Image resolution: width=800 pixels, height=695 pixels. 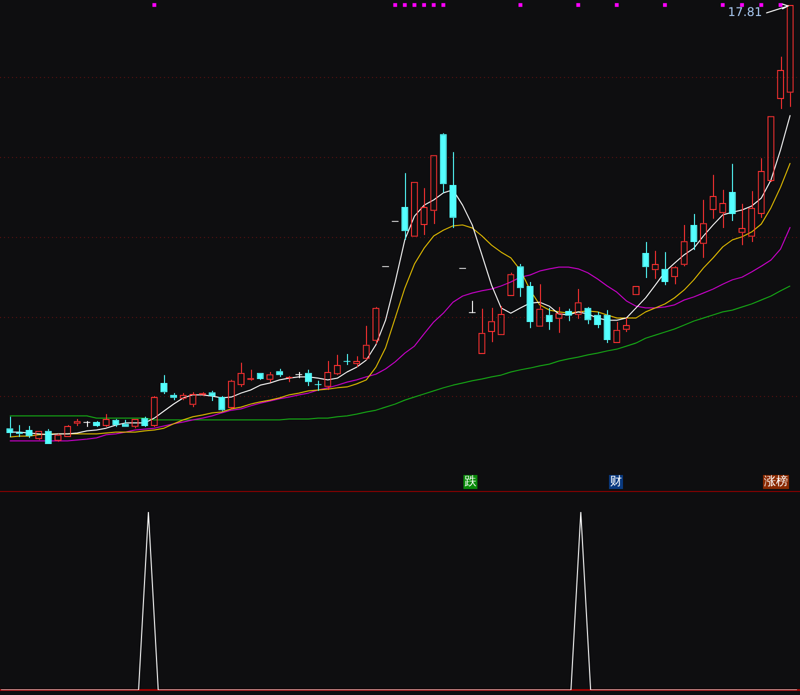 I want to click on text: 财, so click(x=616, y=481).